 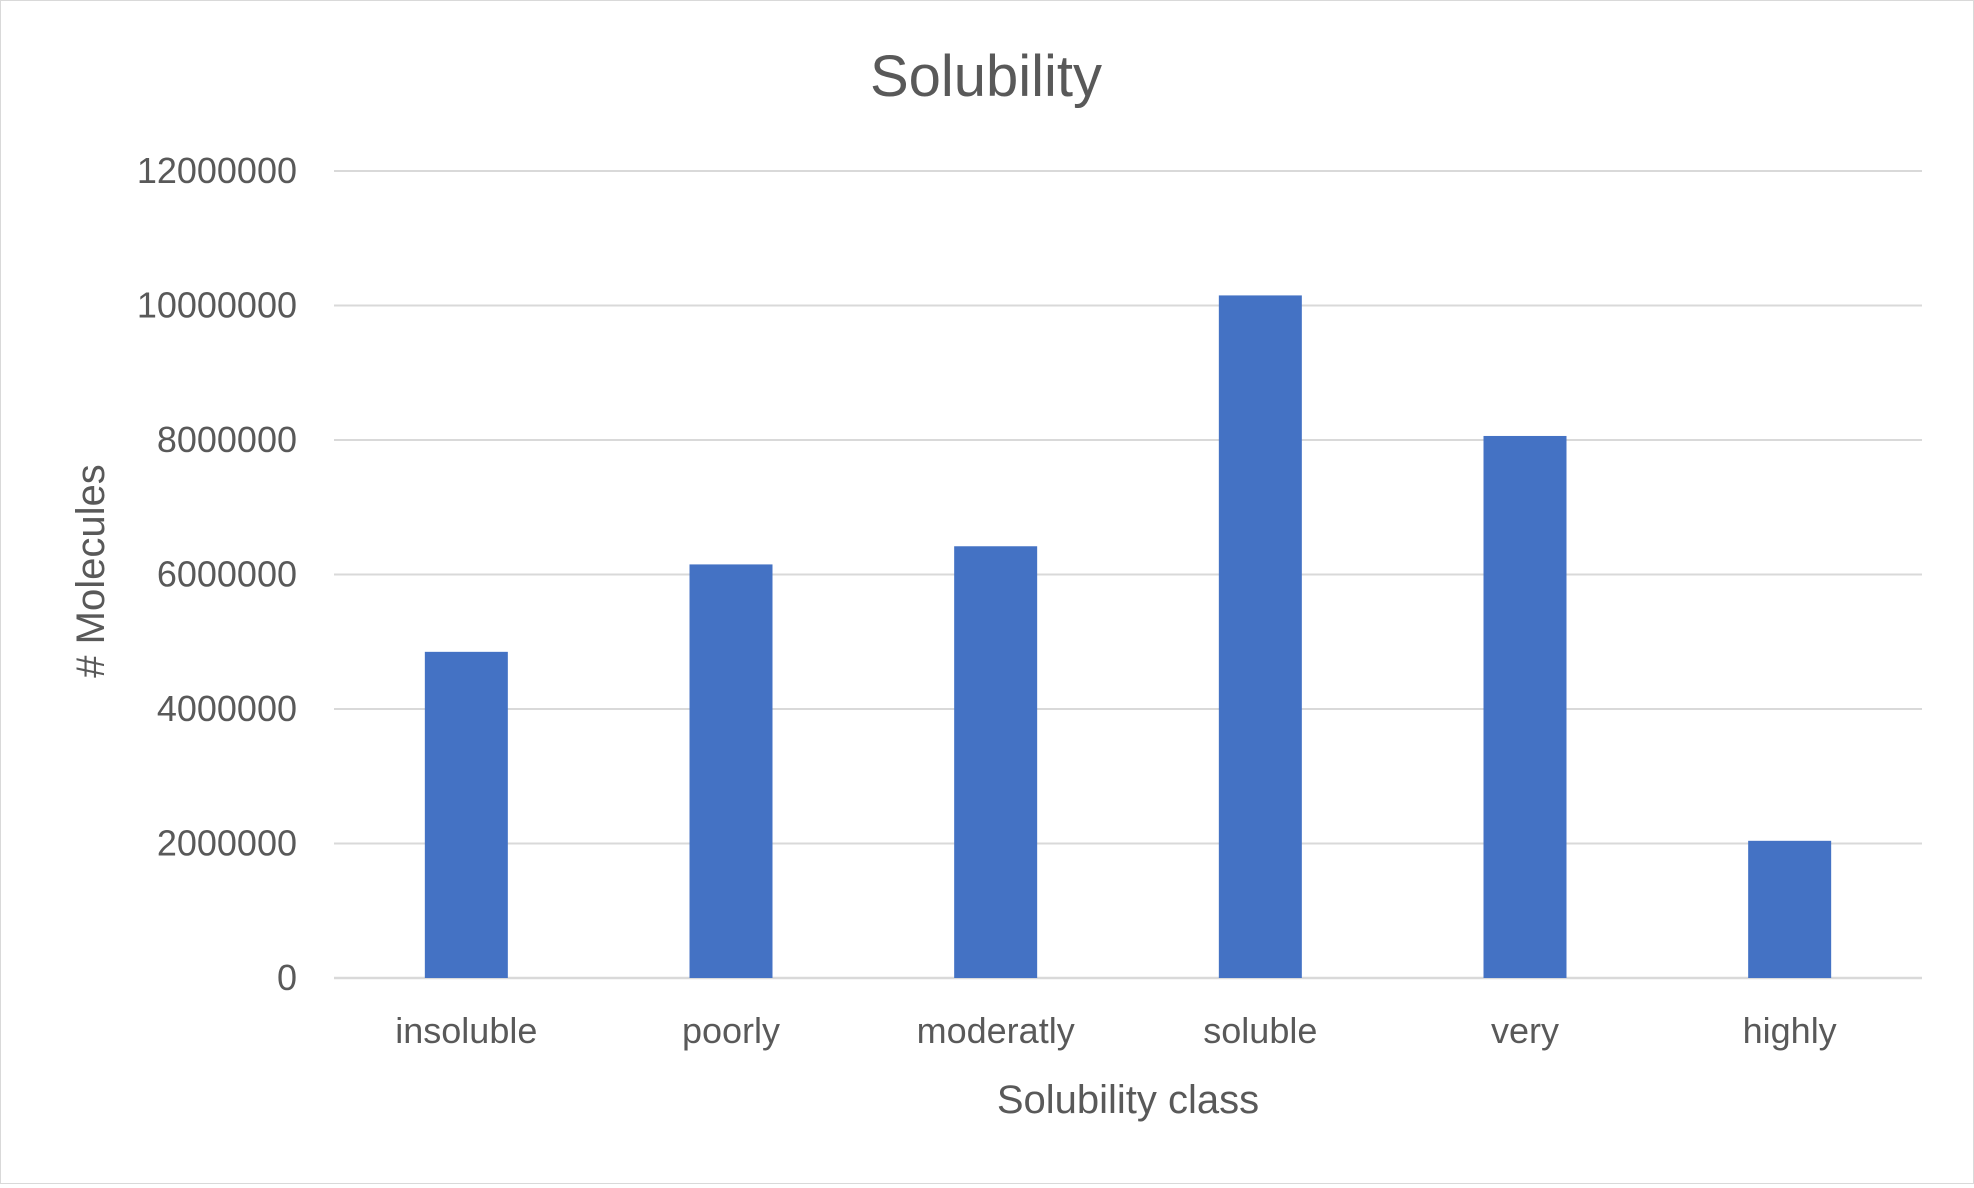 I want to click on x-tick-label: highly, so click(x=1790, y=1030).